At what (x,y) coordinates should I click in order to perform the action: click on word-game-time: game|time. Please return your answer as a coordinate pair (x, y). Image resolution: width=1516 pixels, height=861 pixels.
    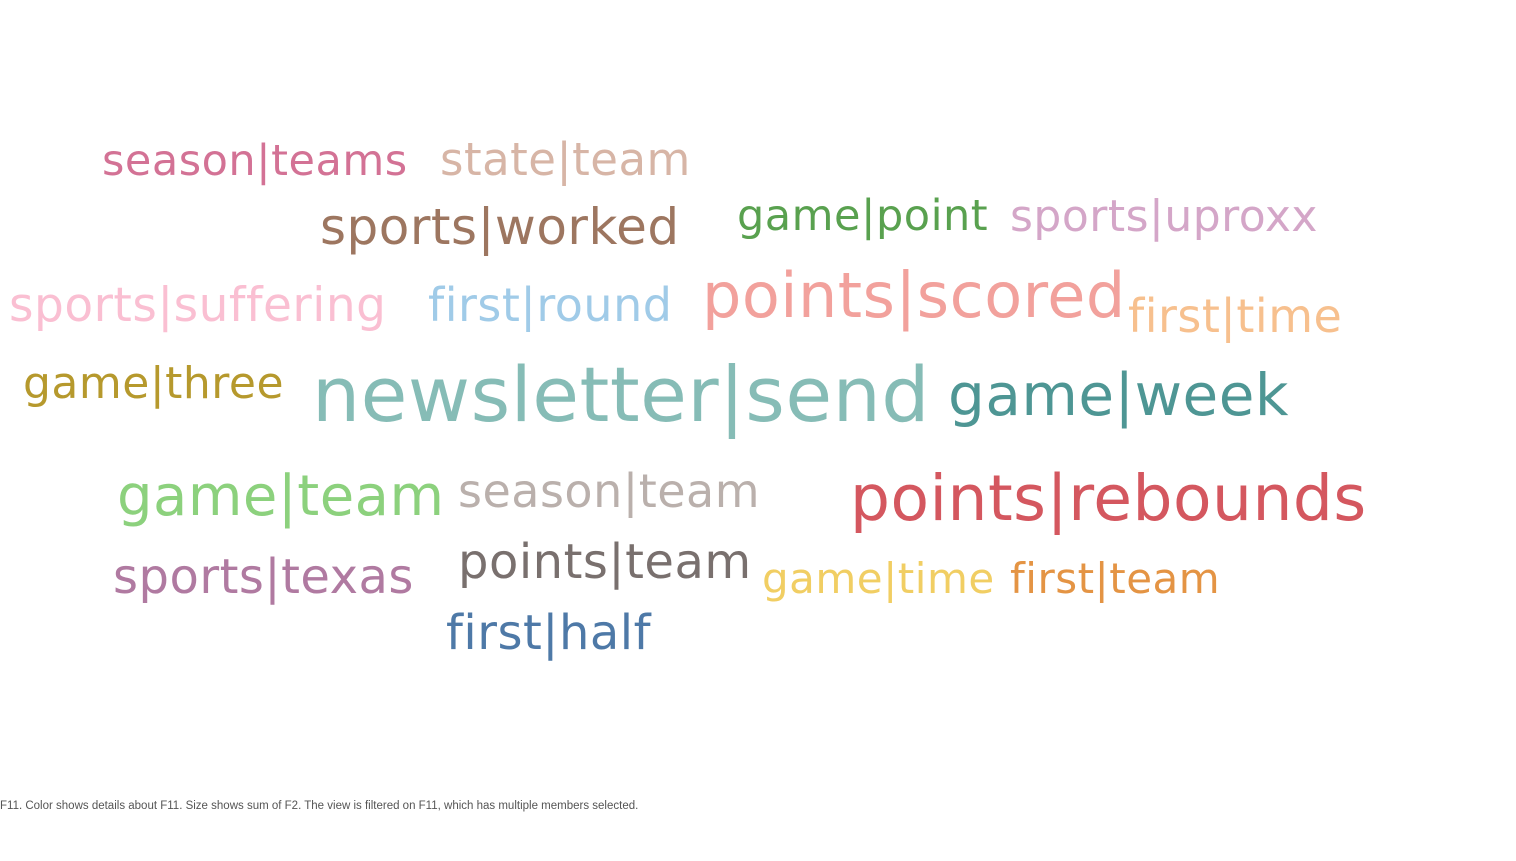
    Looking at the image, I should click on (878, 578).